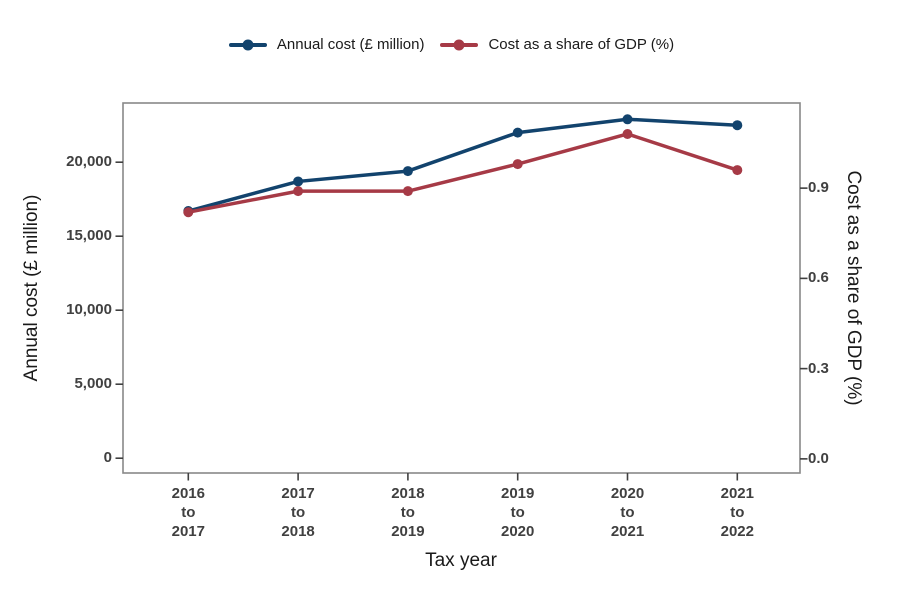 This screenshot has width=903, height=597. Describe the element at coordinates (818, 458) in the screenshot. I see `y-tick-label-right: 0.0` at that location.